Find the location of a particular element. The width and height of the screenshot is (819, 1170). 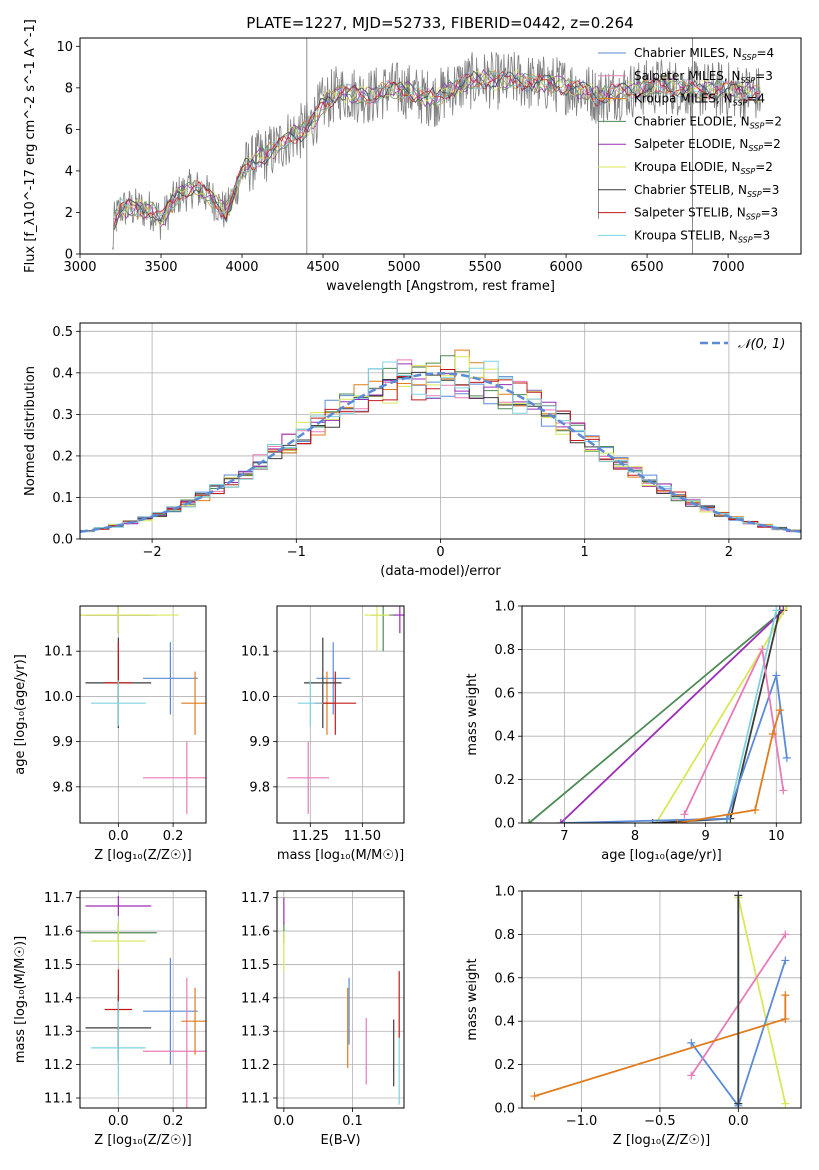

x-axis-label: (data-model)/error is located at coordinates (440, 571).